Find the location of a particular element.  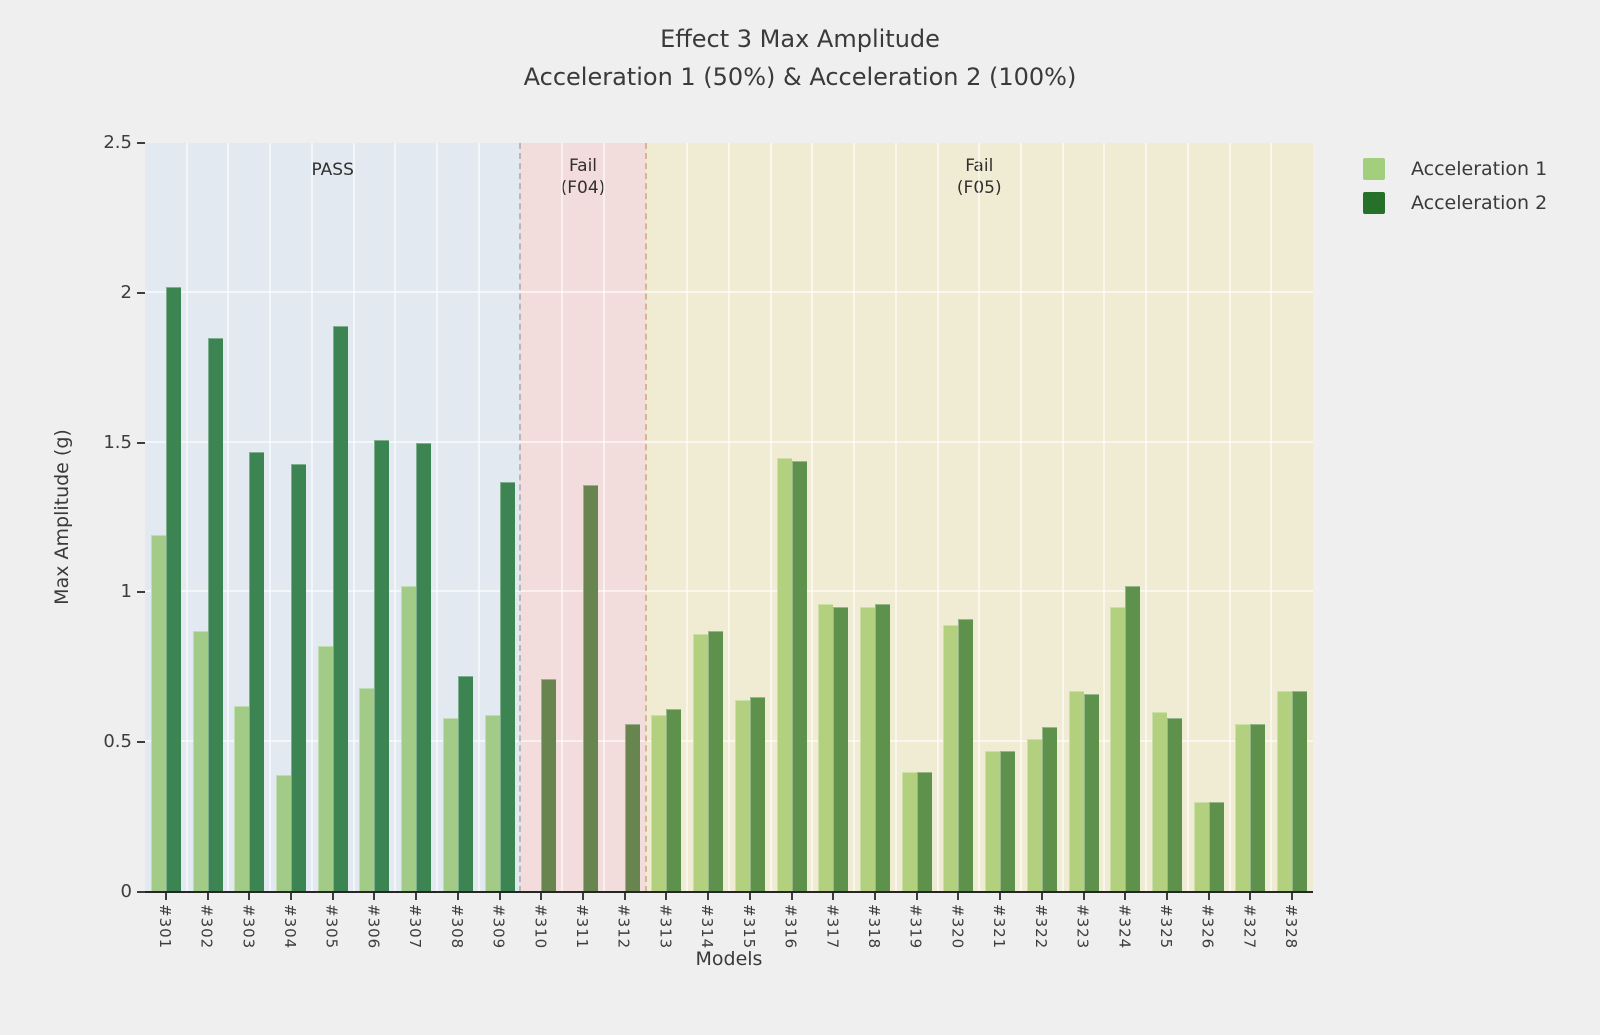

x-tick-label: #311 is located at coordinates (582, 927).